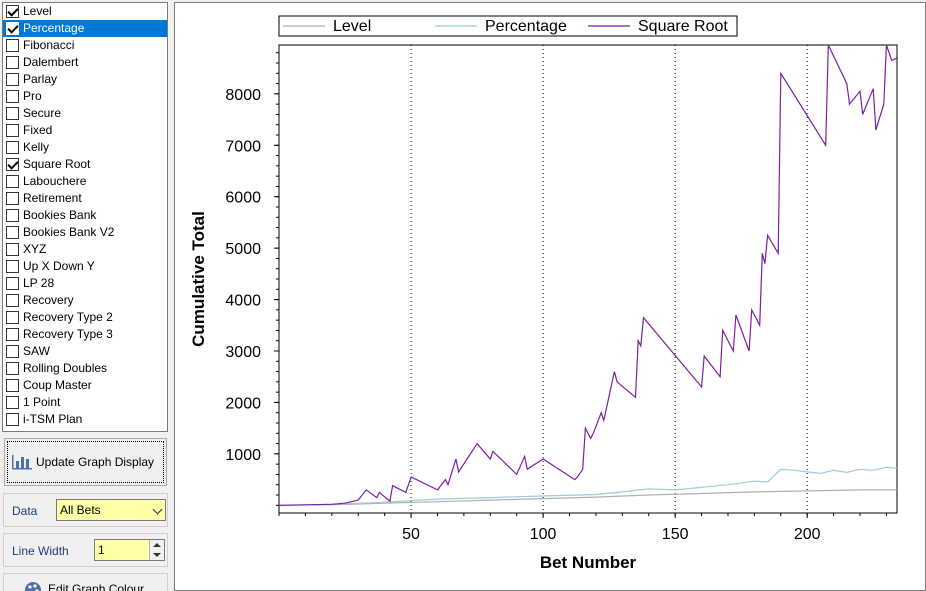  Describe the element at coordinates (52, 198) in the screenshot. I see `strategy-label: Retirement` at that location.